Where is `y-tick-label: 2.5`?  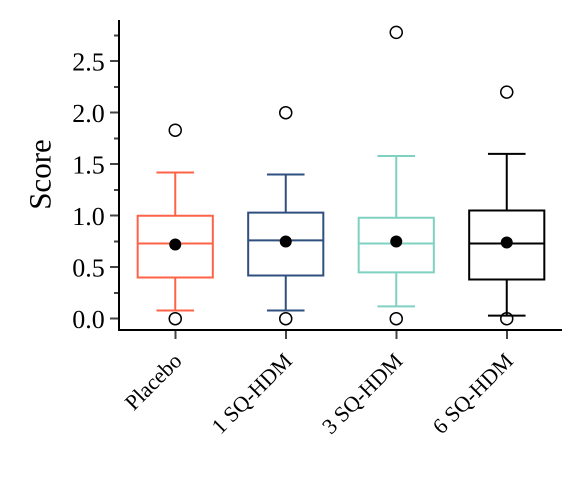
y-tick-label: 2.5 is located at coordinates (88, 61).